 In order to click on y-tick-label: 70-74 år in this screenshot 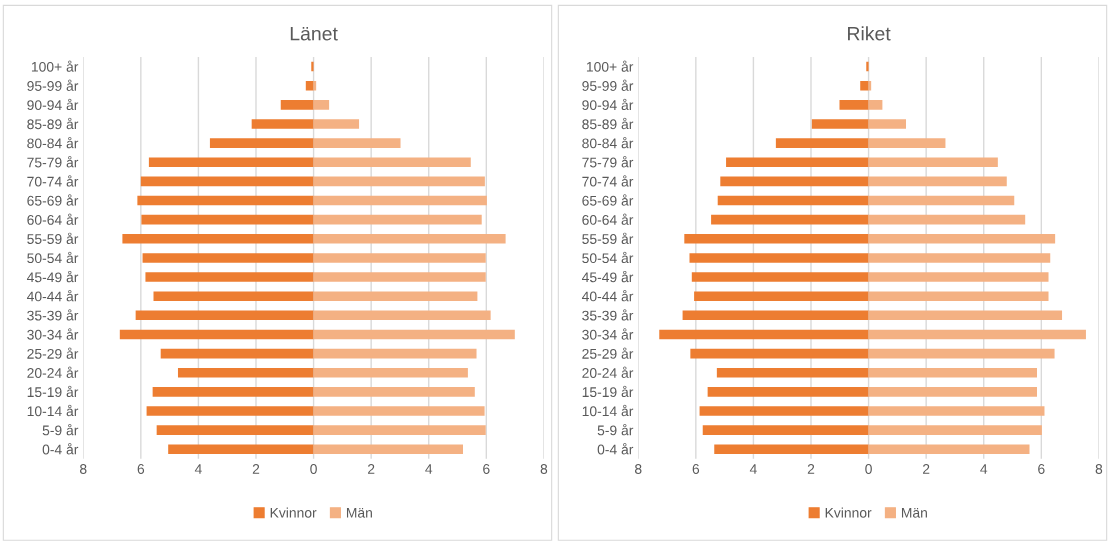, I will do `click(608, 181)`.